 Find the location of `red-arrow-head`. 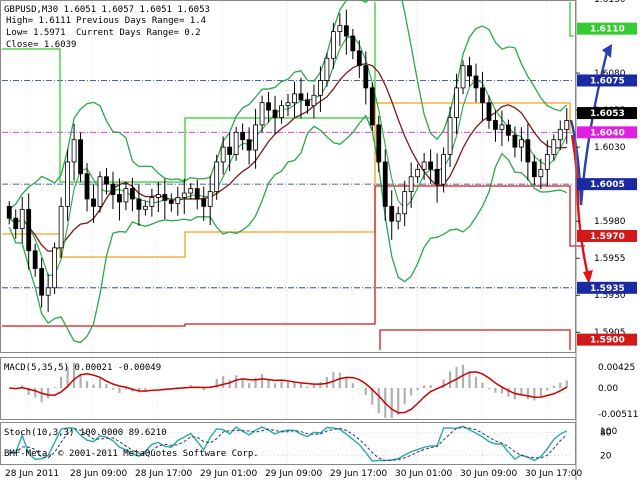

red-arrow-head is located at coordinates (588, 277).